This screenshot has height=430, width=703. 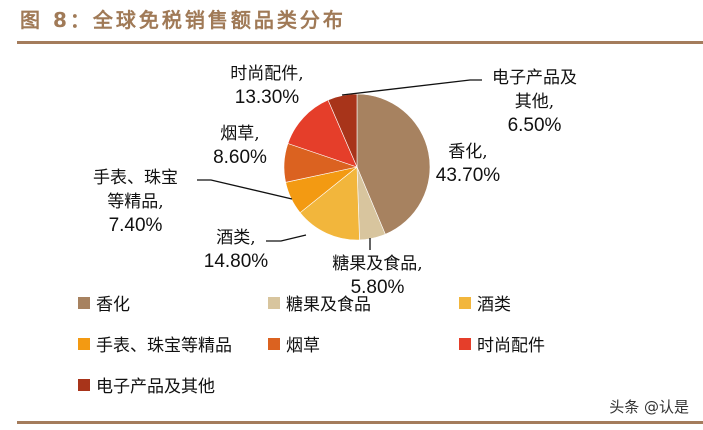 I want to click on label-jiulei: 酒类, 14.80%, so click(x=236, y=250).